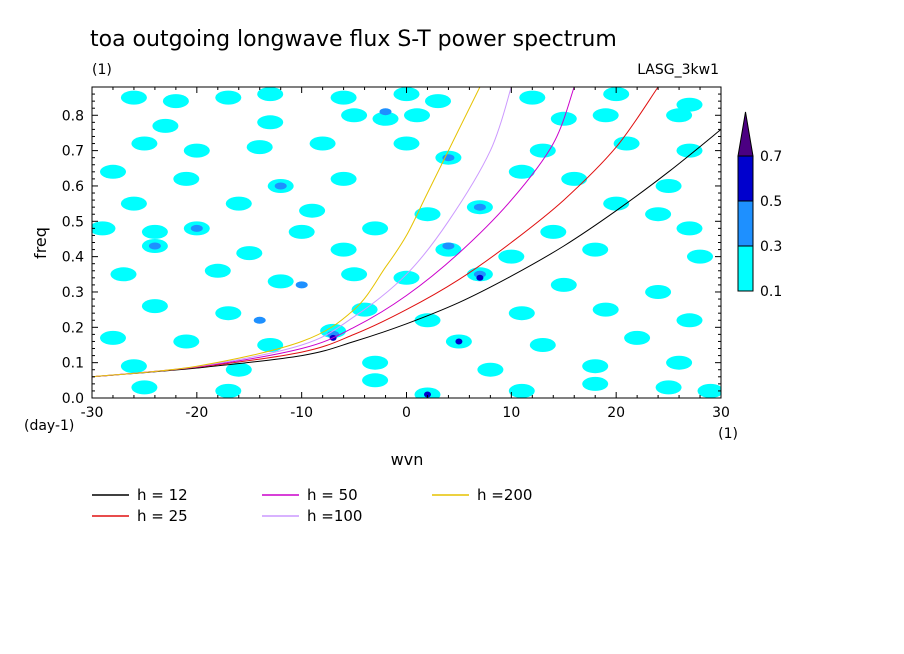 This screenshot has width=904, height=654. I want to click on x-tick-label: 30, so click(721, 413).